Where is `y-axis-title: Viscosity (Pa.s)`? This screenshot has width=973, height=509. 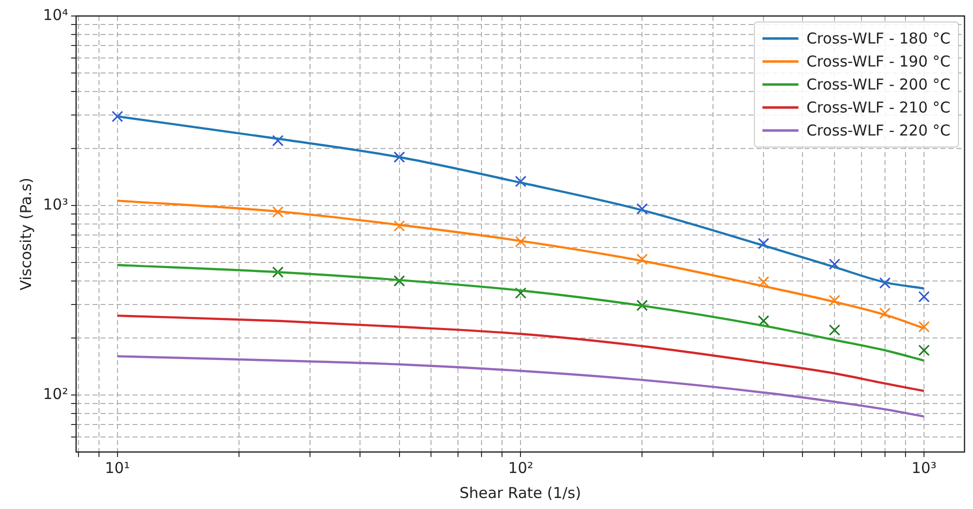
y-axis-title: Viscosity (Pa.s) is located at coordinates (25, 234).